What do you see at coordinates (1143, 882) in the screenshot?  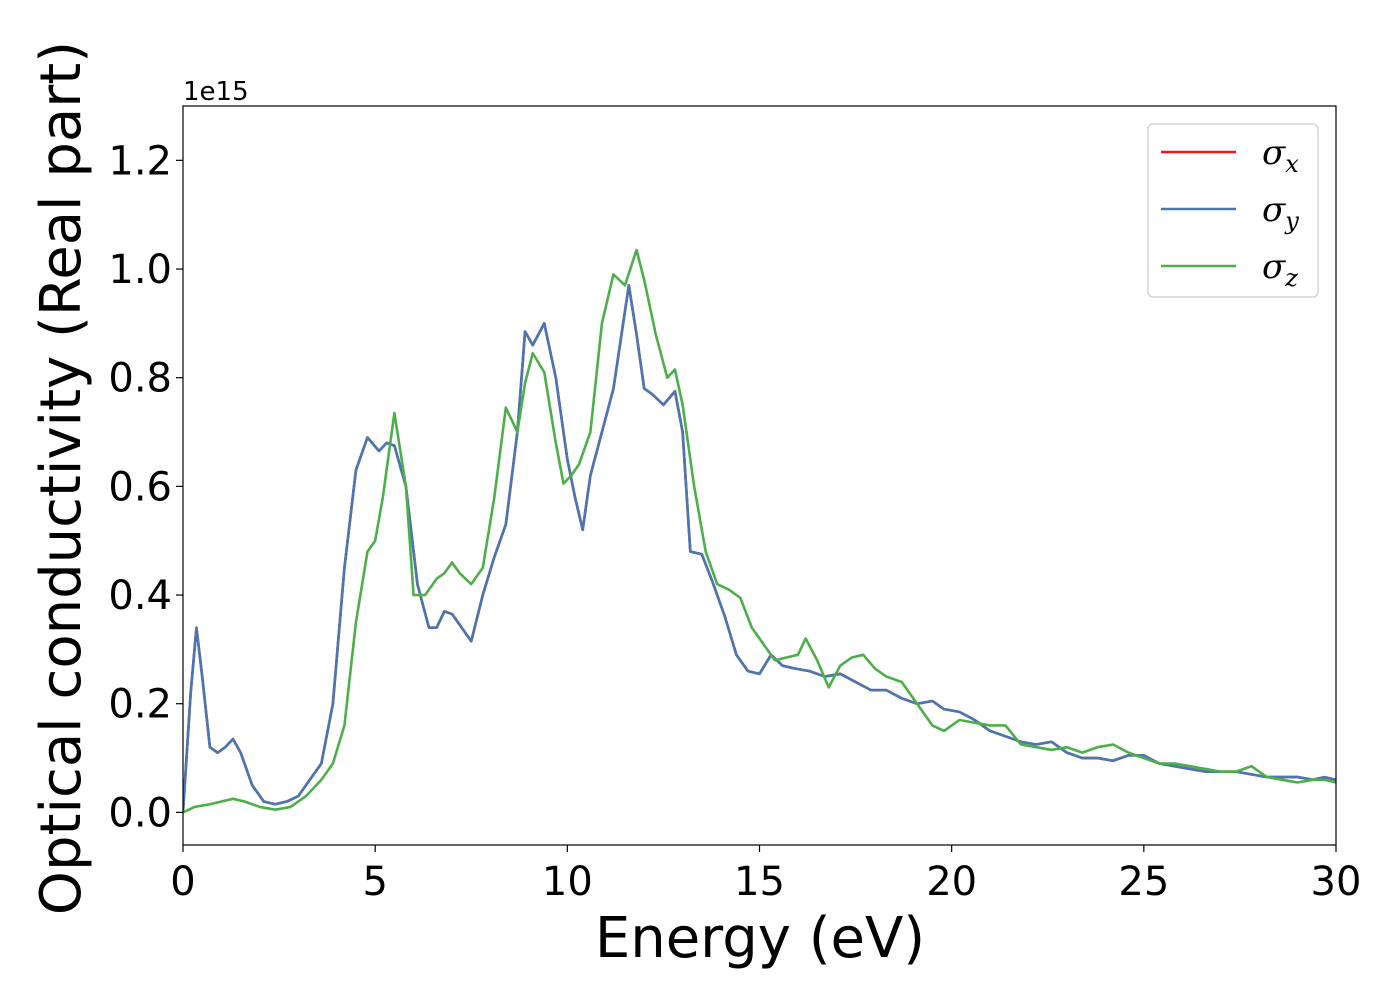 I see `x-tick-label: 25` at bounding box center [1143, 882].